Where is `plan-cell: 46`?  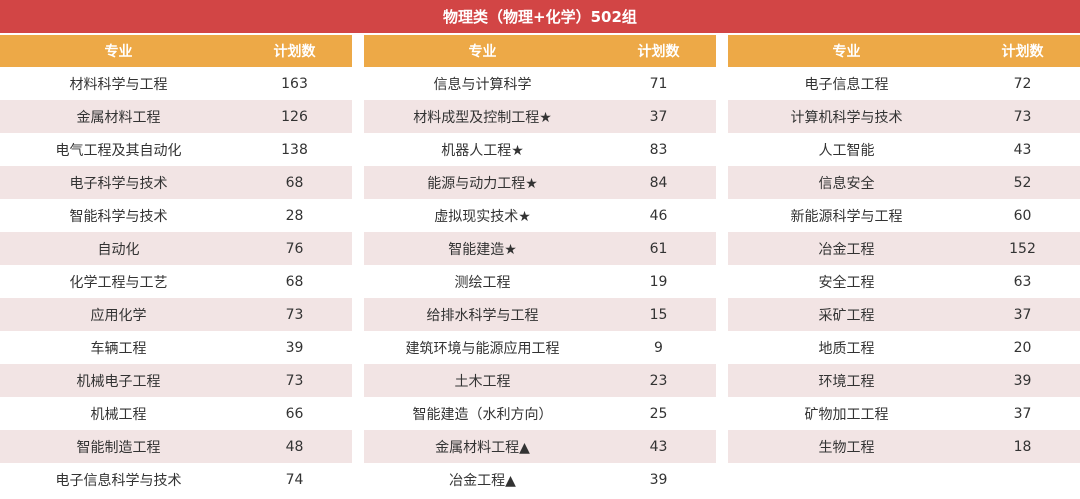
plan-cell: 46 is located at coordinates (658, 215).